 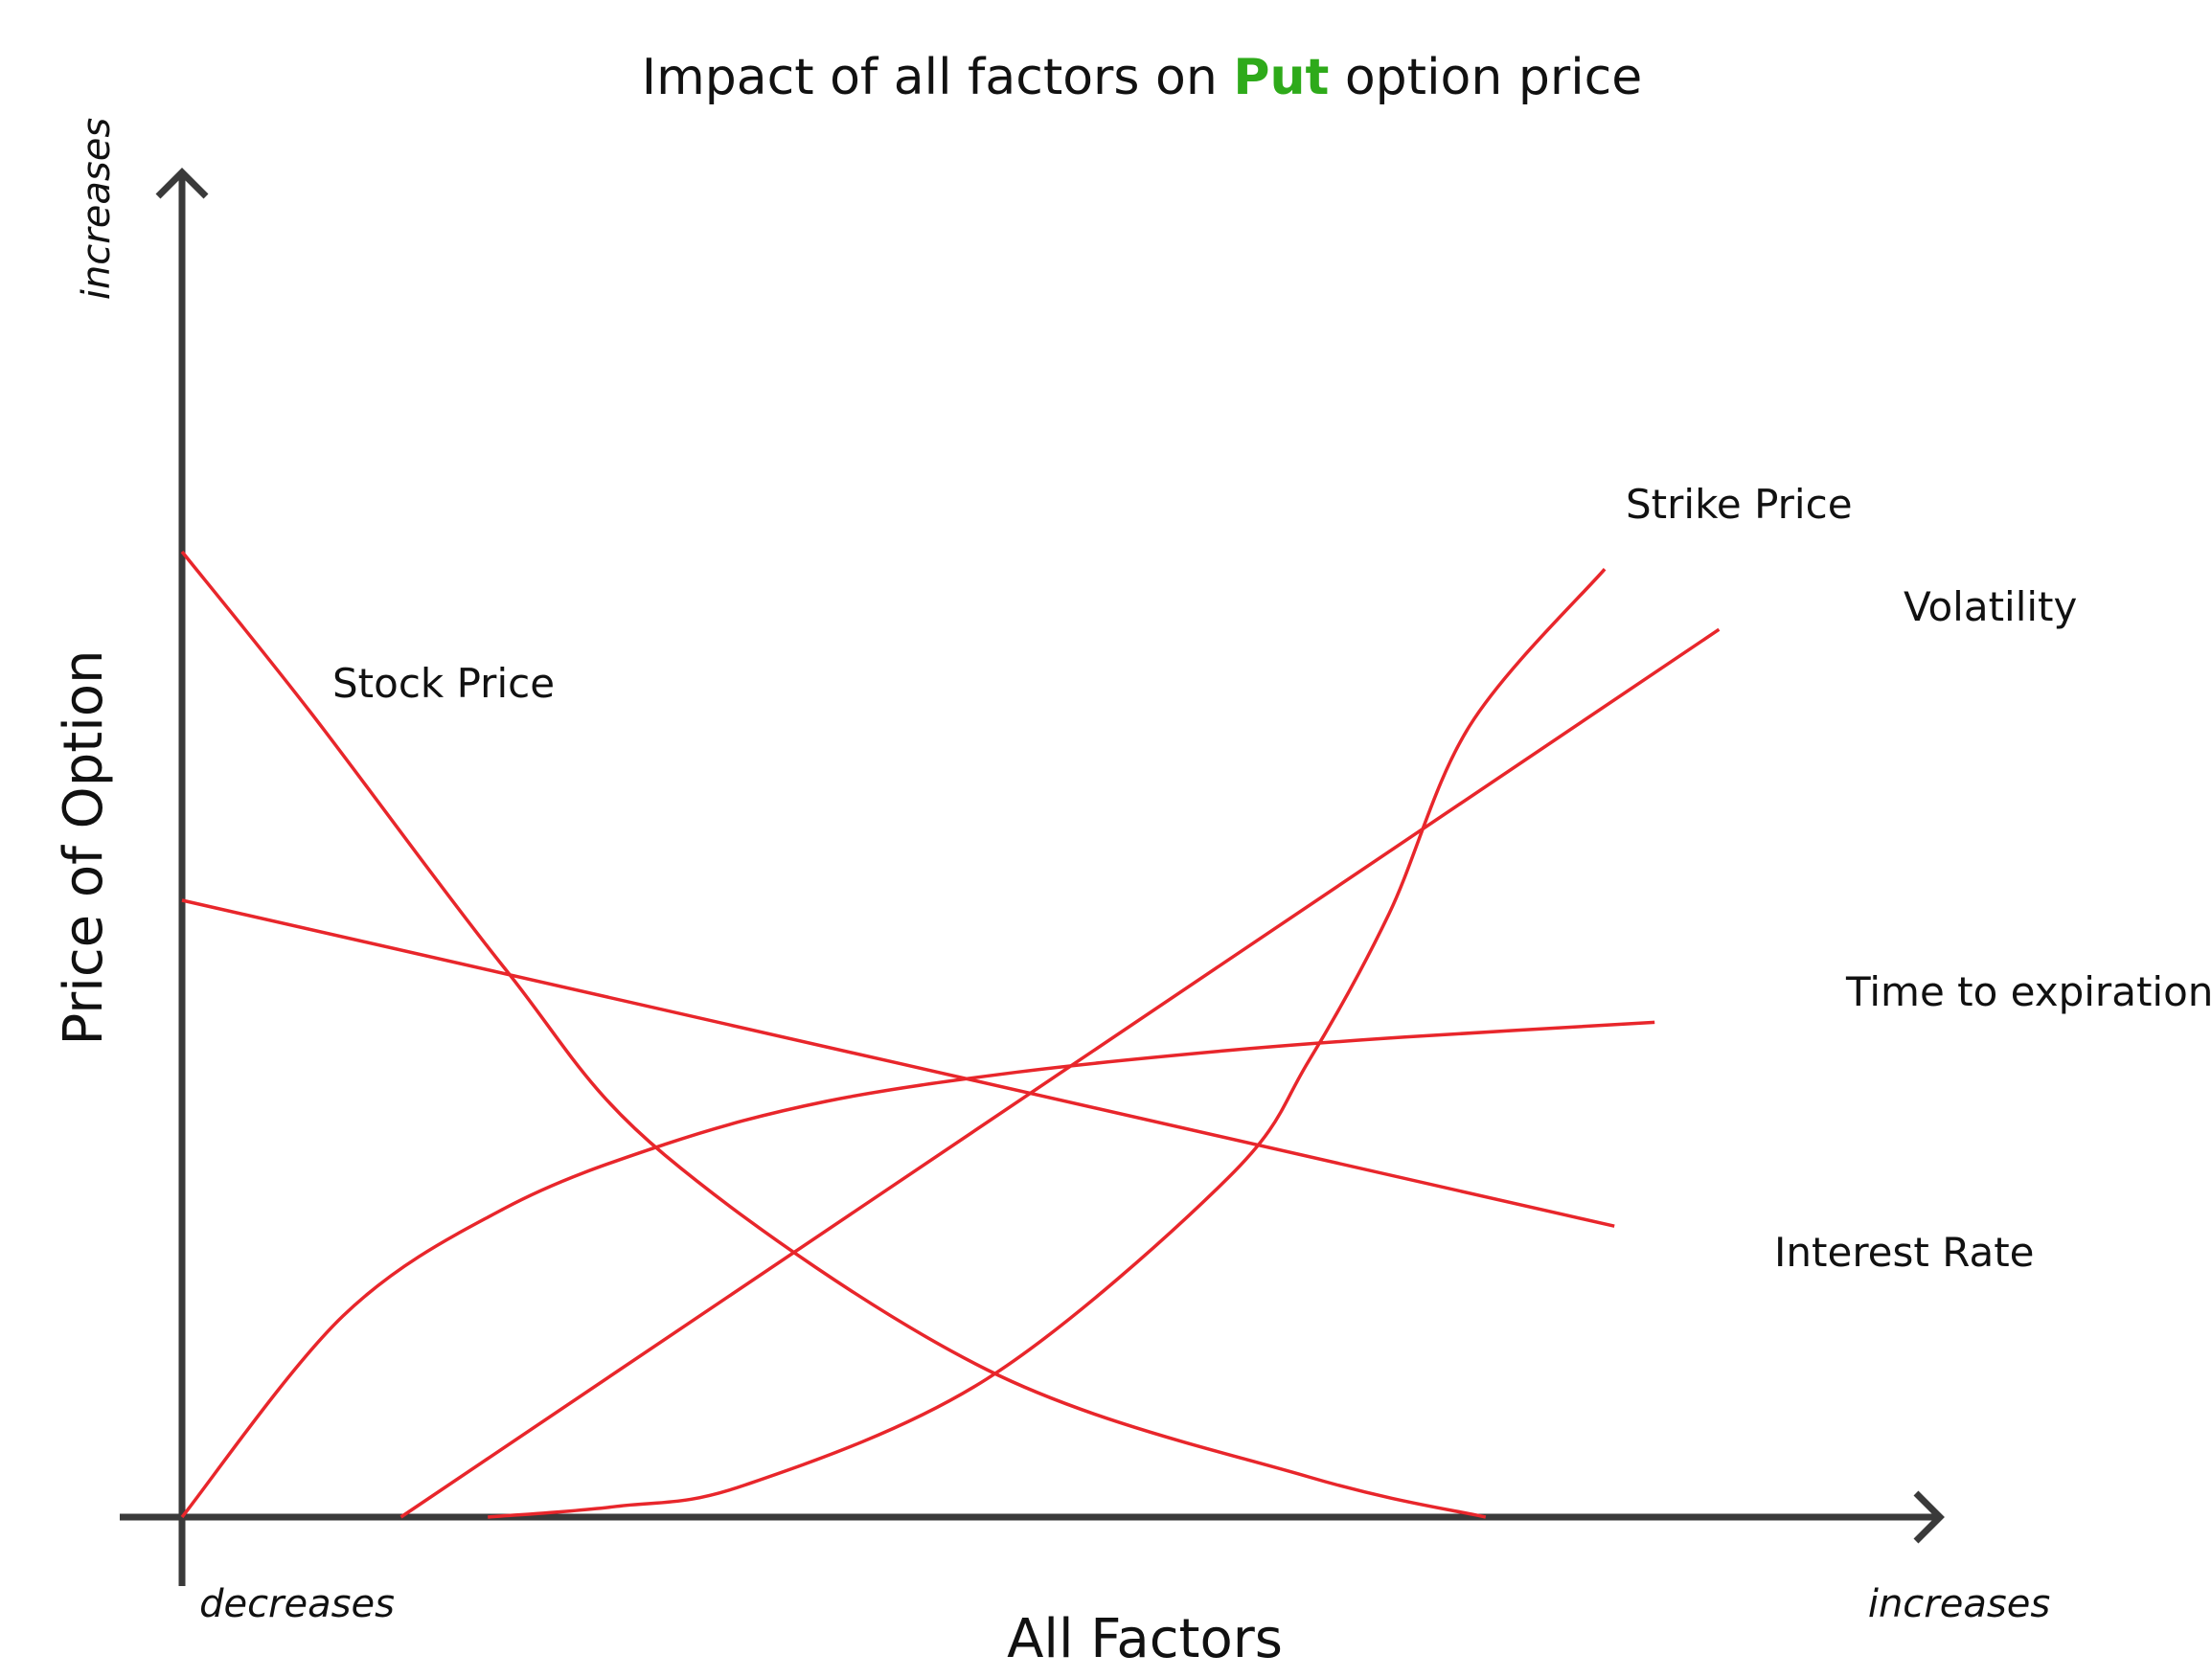 I want to click on x-axis-title: All Factors, so click(x=1145, y=1639).